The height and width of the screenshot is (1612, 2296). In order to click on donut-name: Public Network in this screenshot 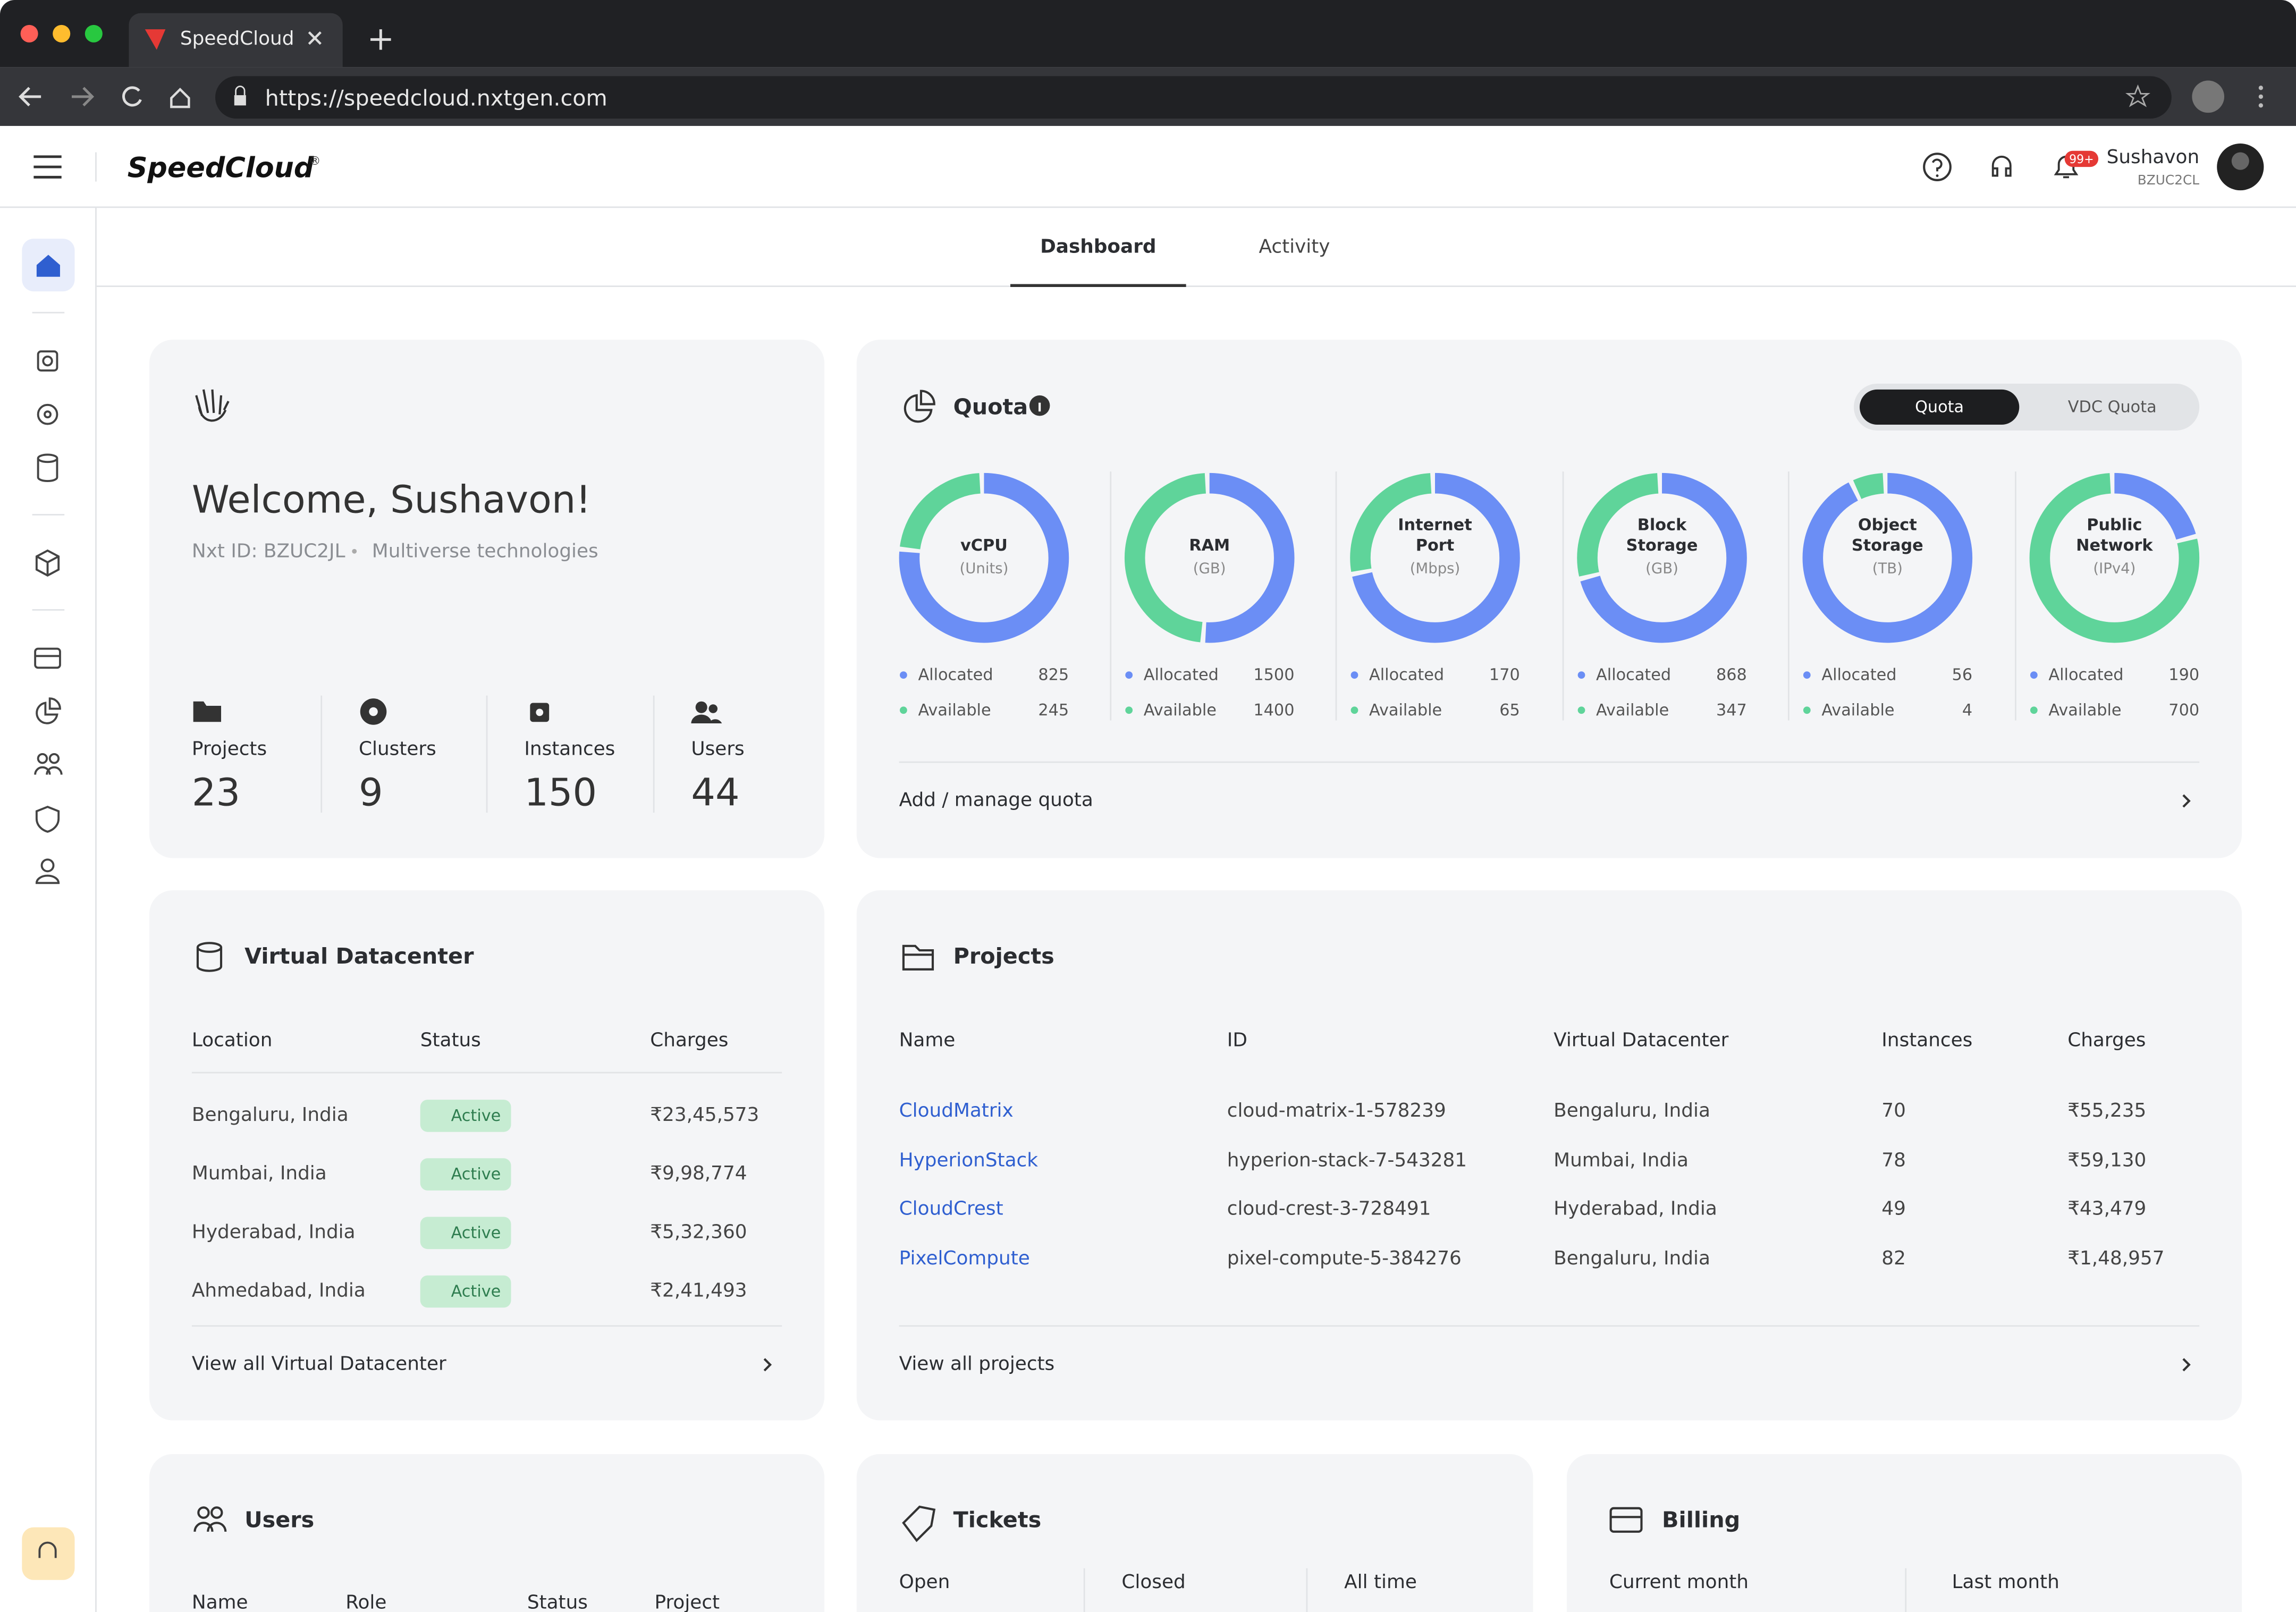, I will do `click(2114, 535)`.